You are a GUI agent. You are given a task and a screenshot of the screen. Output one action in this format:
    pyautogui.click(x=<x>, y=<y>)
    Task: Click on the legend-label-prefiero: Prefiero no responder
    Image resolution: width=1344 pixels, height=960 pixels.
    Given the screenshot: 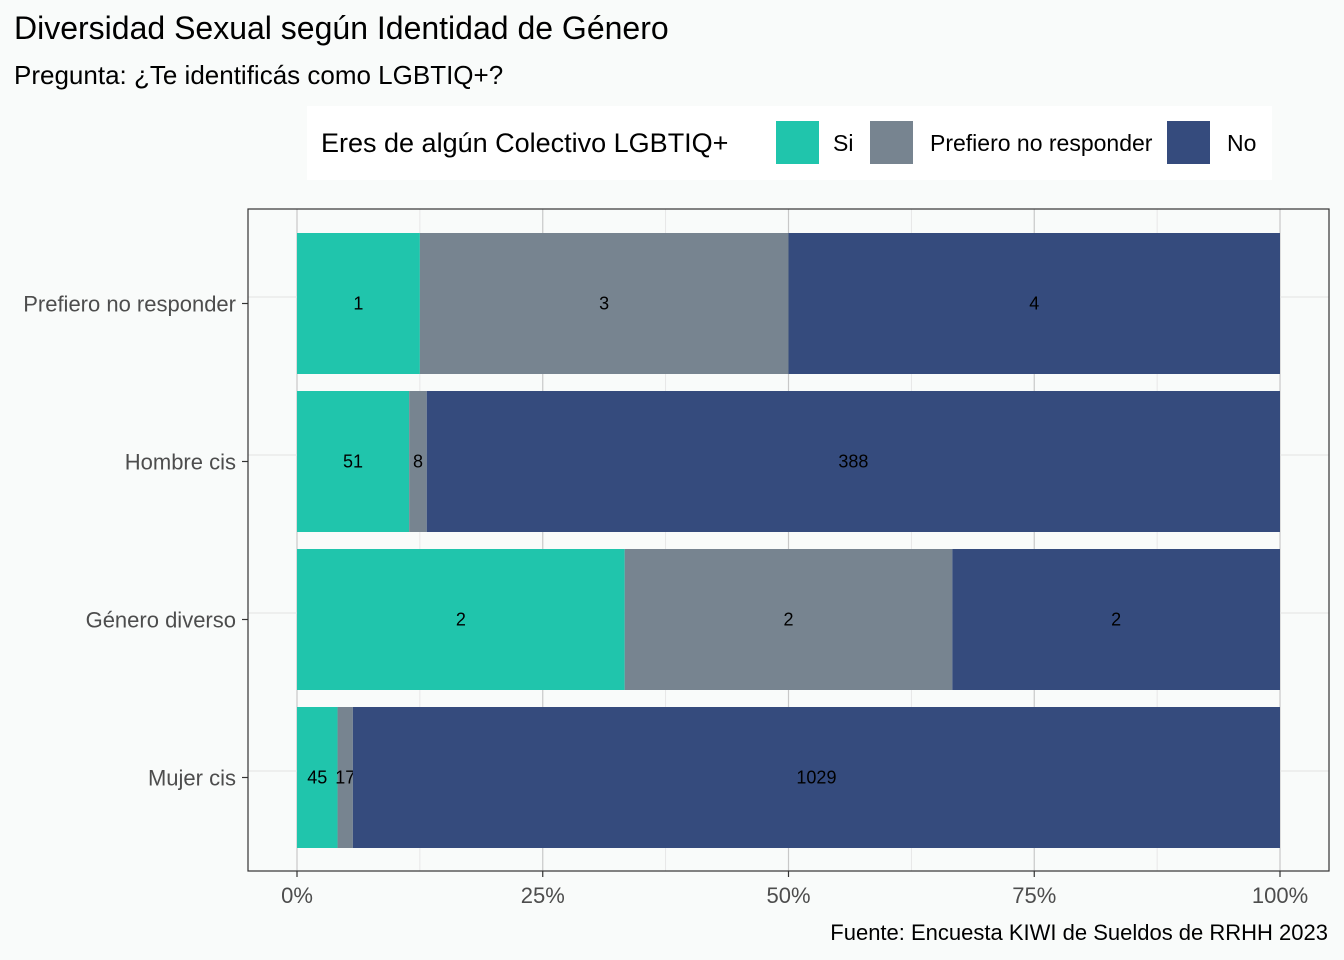 What is the action you would take?
    pyautogui.click(x=1041, y=143)
    